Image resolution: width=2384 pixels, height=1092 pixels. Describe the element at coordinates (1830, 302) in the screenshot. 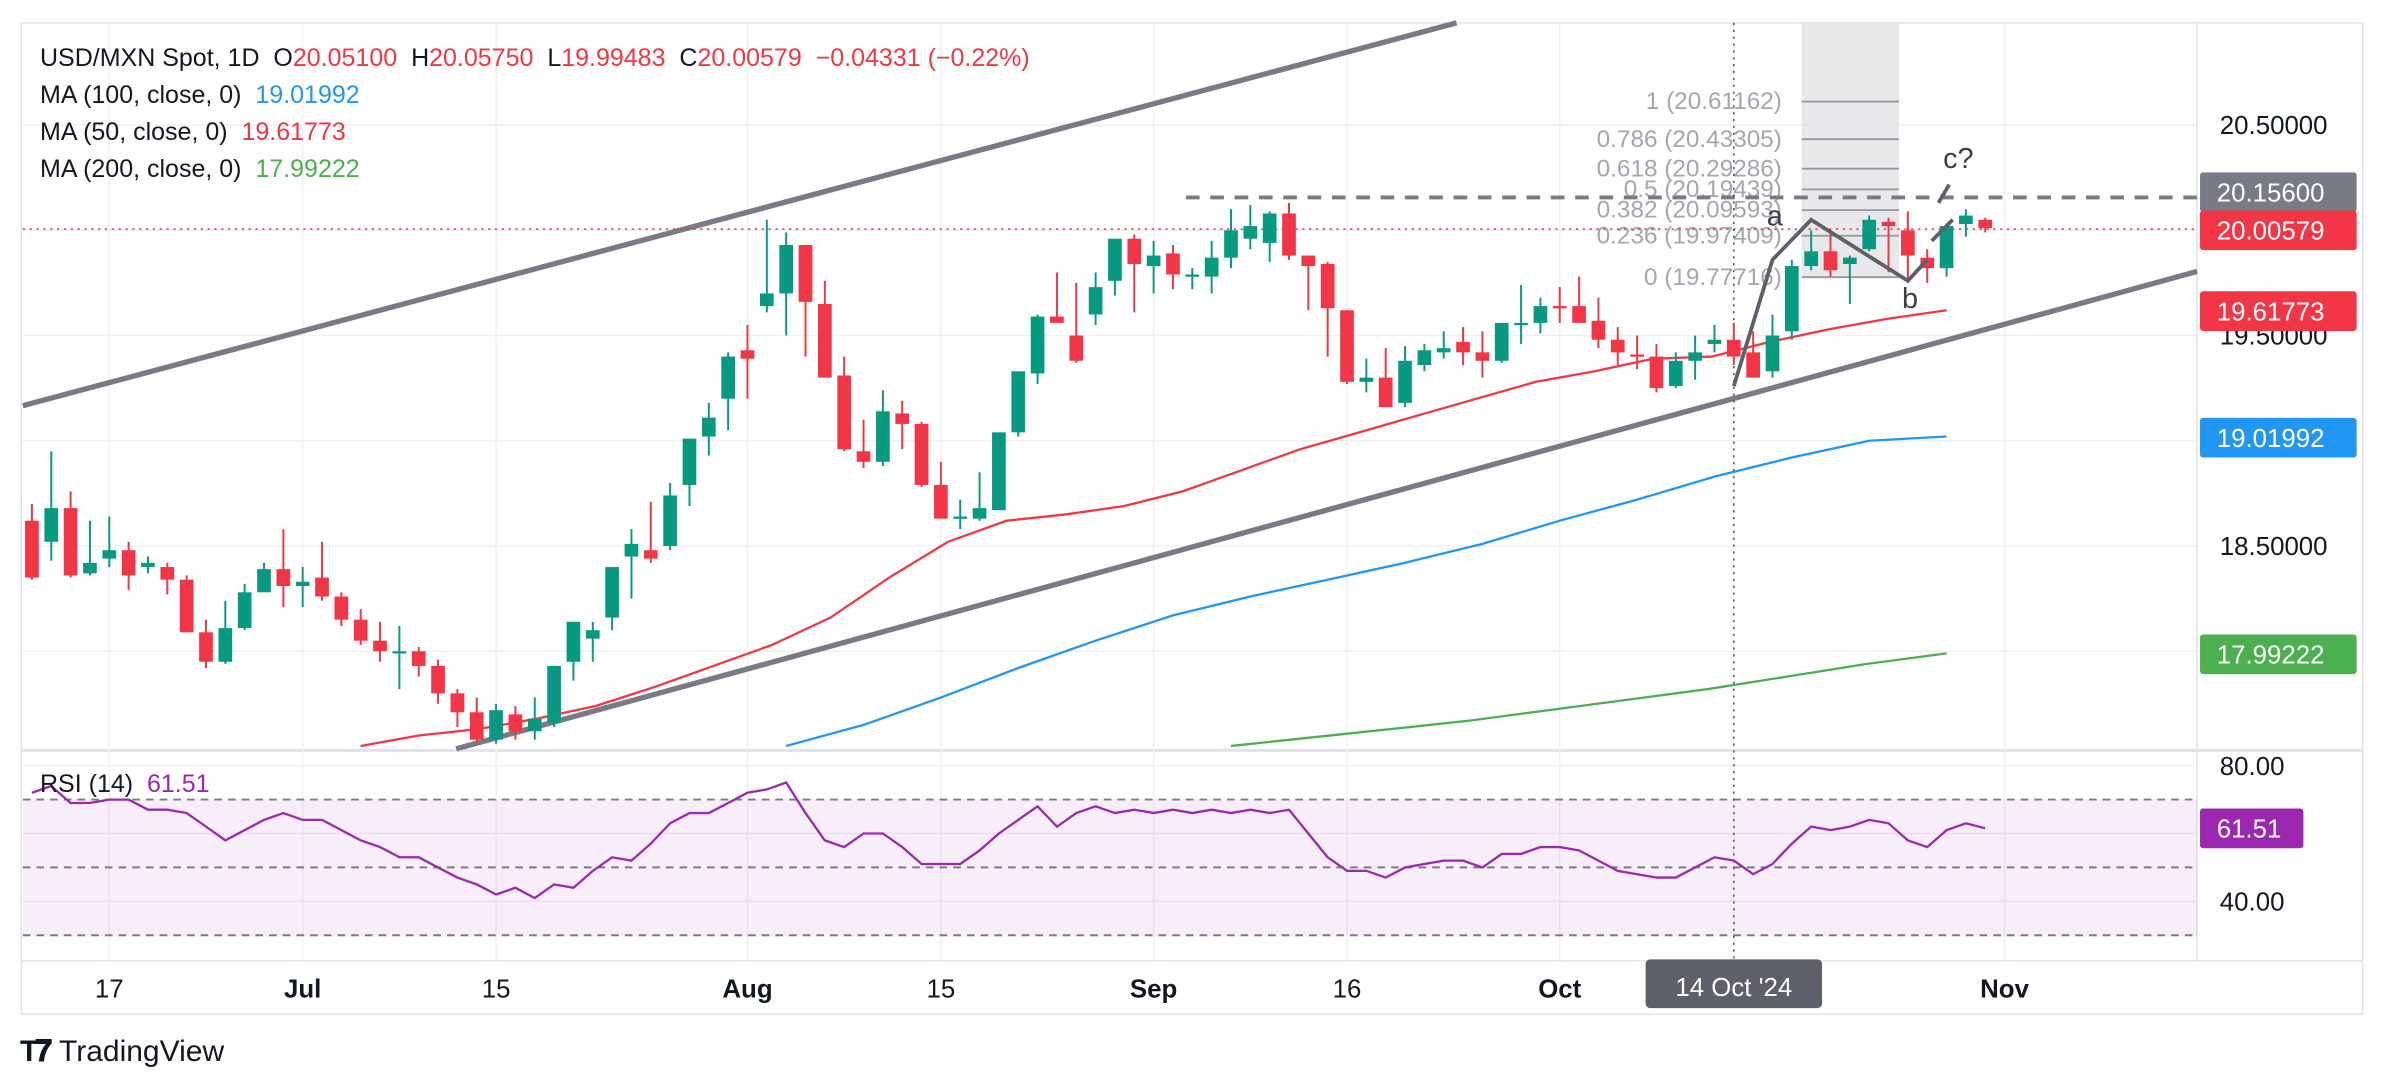

I see `wave-path` at that location.